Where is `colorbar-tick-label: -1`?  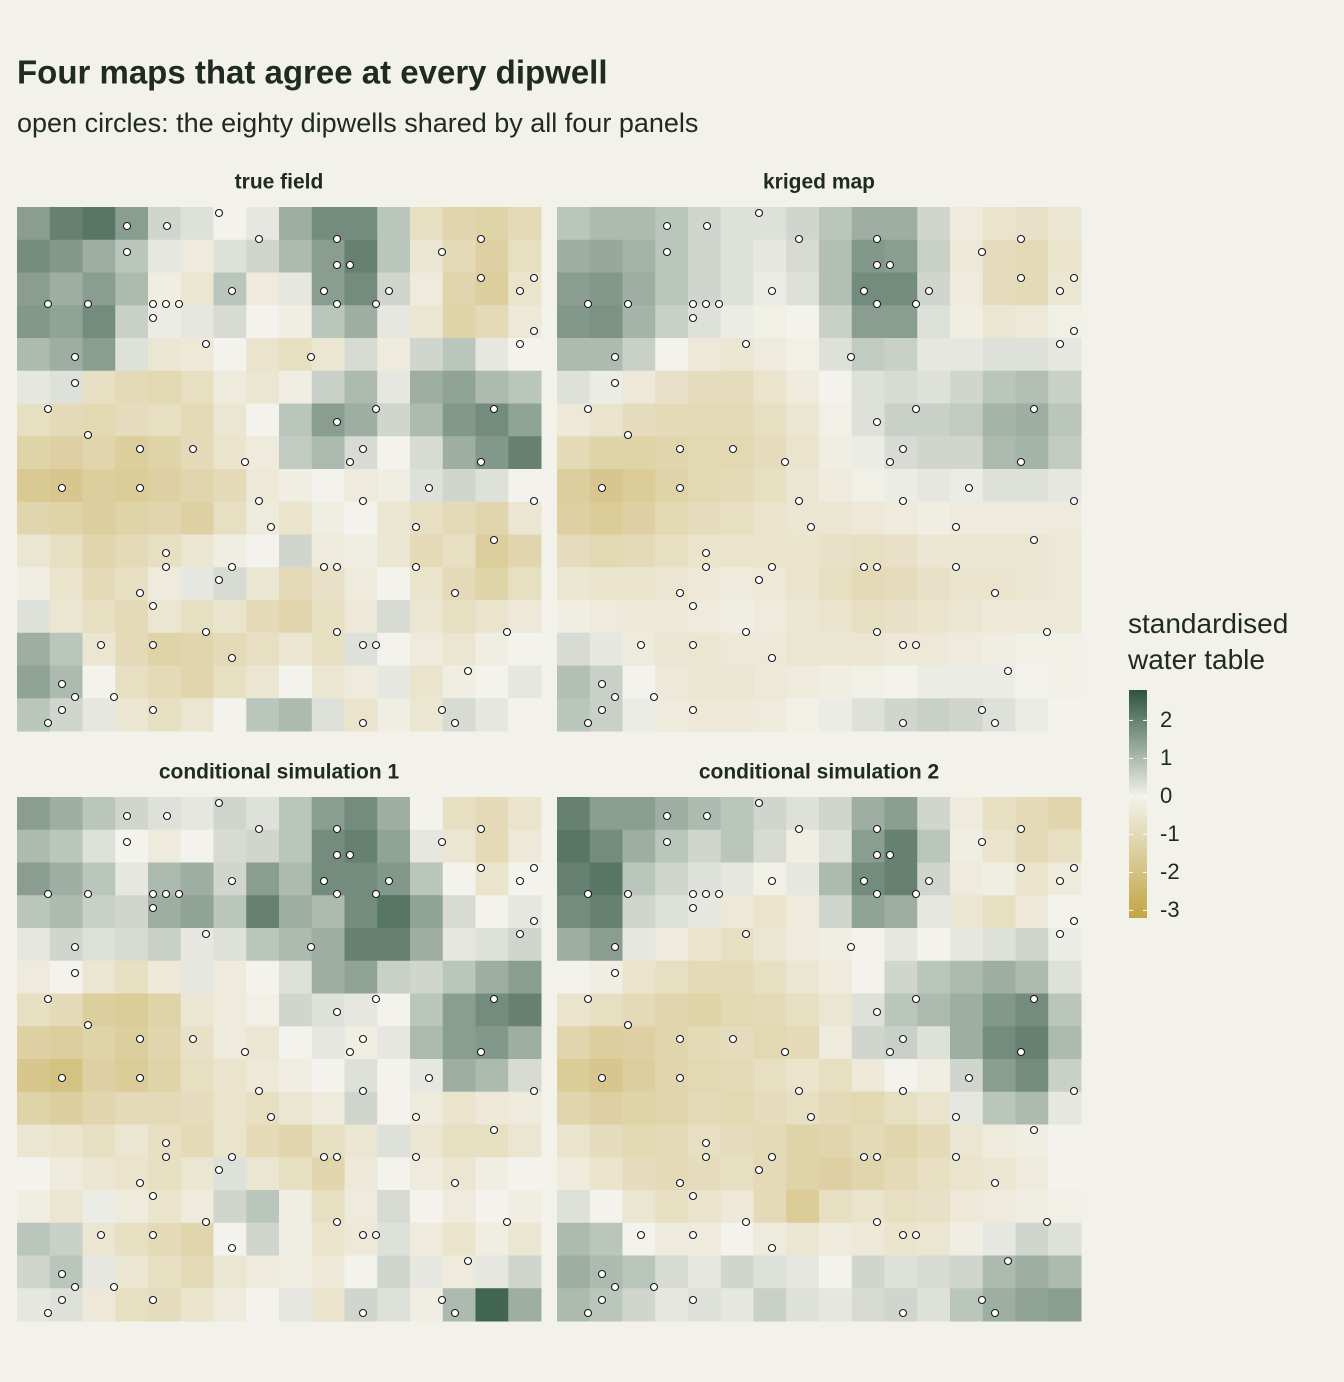 colorbar-tick-label: -1 is located at coordinates (1170, 833).